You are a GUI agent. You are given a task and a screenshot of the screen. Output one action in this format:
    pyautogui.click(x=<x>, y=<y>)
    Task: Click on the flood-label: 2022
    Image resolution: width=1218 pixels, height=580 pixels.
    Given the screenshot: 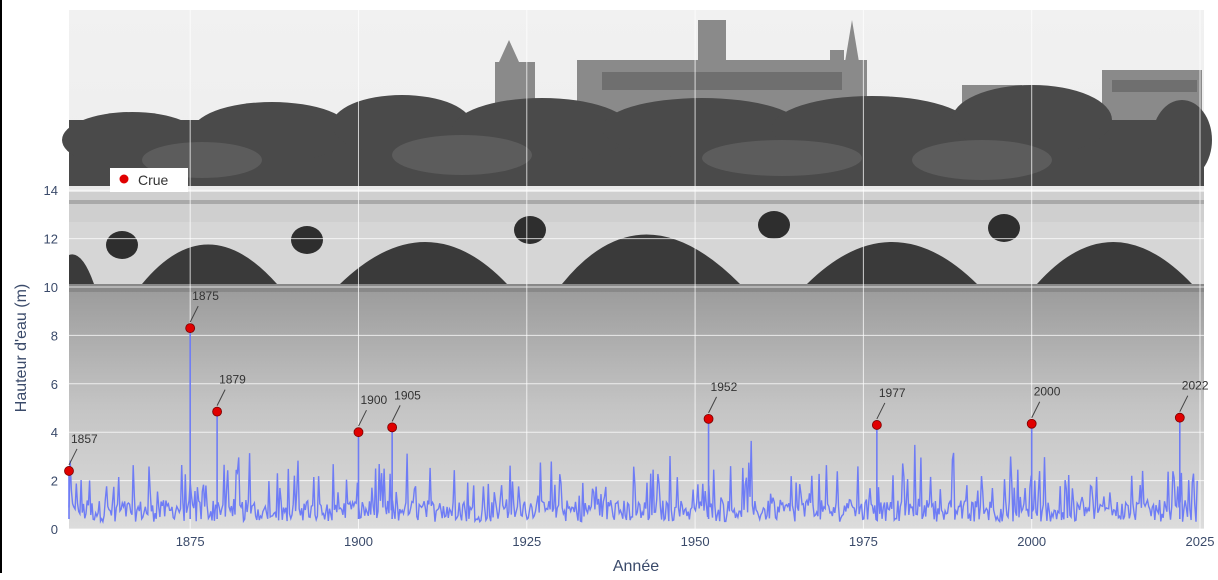 What is the action you would take?
    pyautogui.click(x=1195, y=386)
    